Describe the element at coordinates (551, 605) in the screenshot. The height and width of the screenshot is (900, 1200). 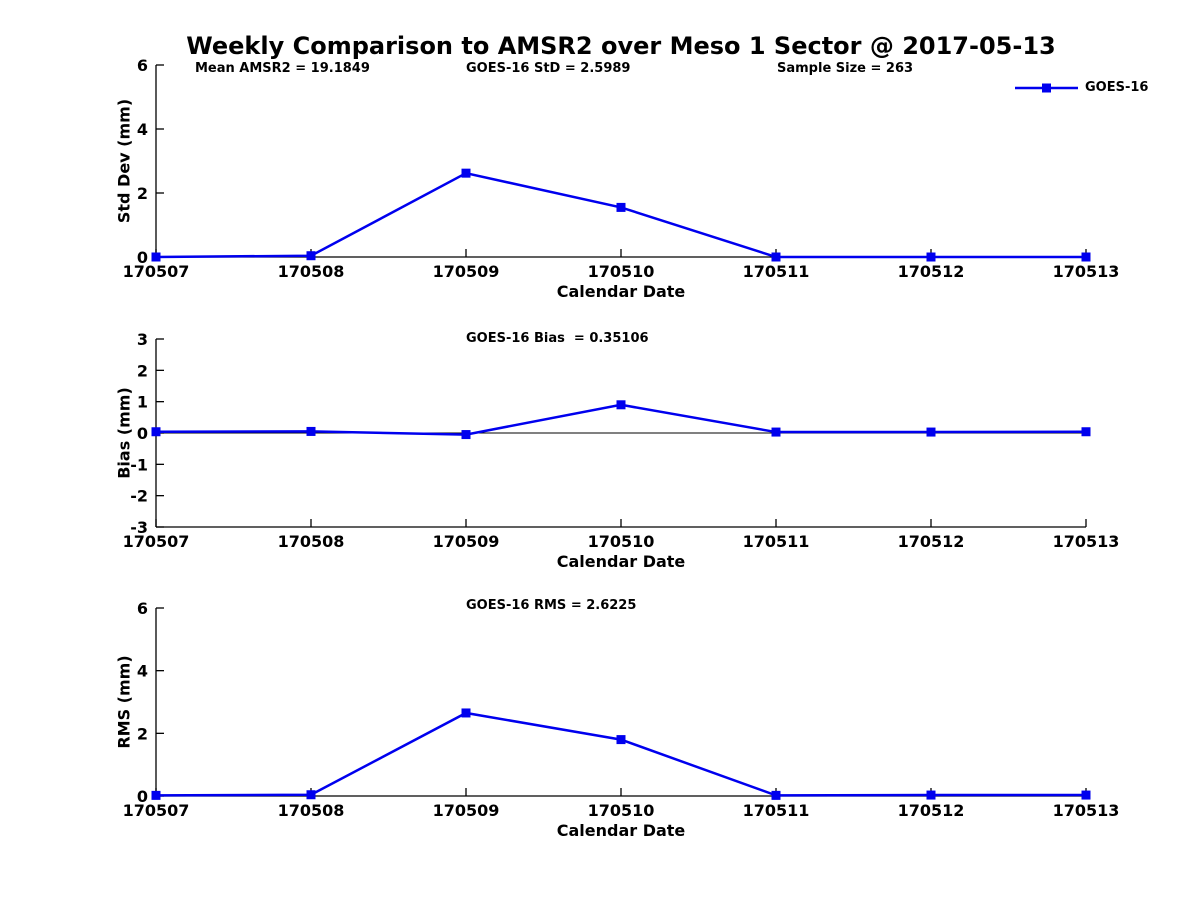
I see `annotation-goes16-rms: GOES-16 RMS = 2.6225` at that location.